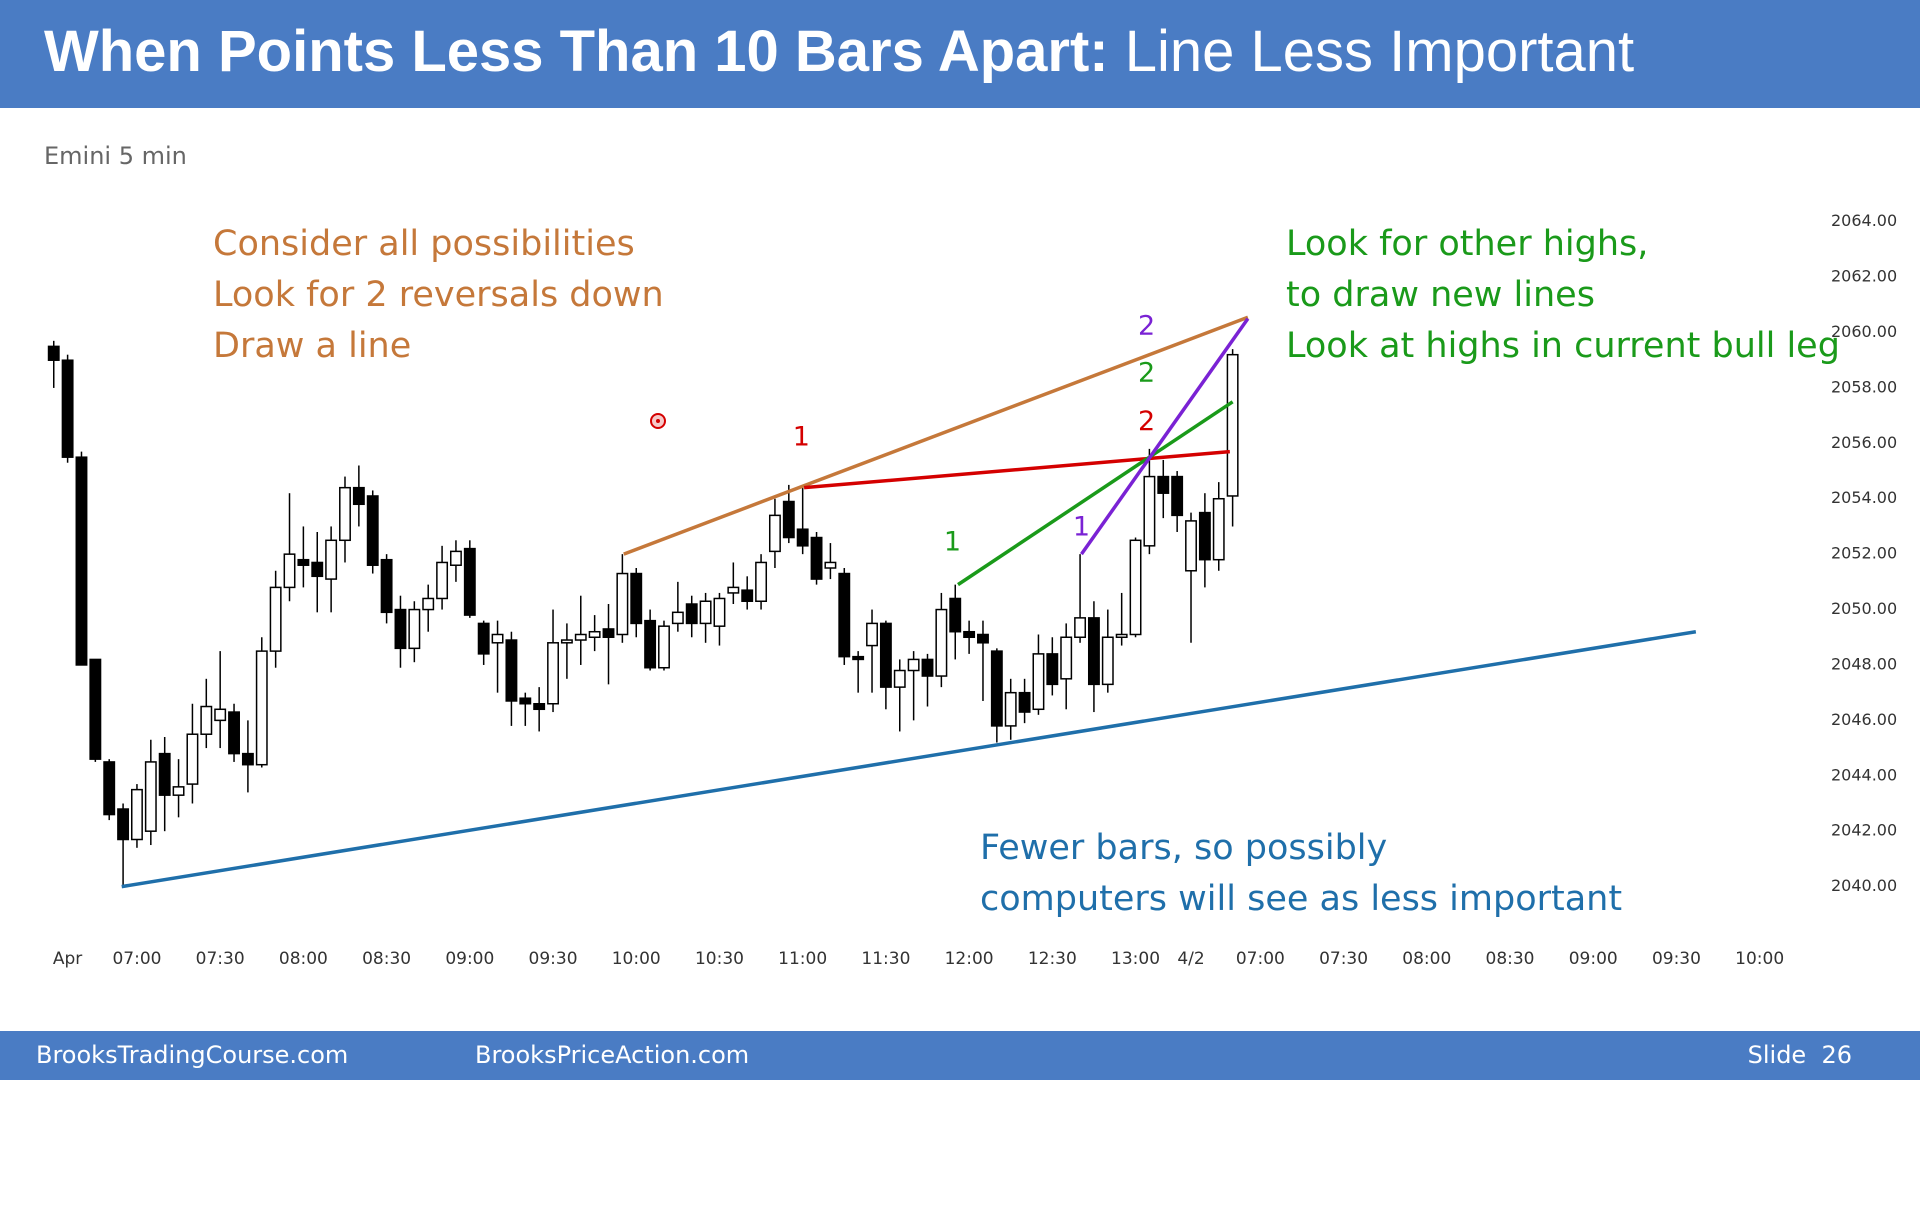 The width and height of the screenshot is (1920, 1227). Describe the element at coordinates (936, 435) in the screenshot. I see `trend-line` at that location.